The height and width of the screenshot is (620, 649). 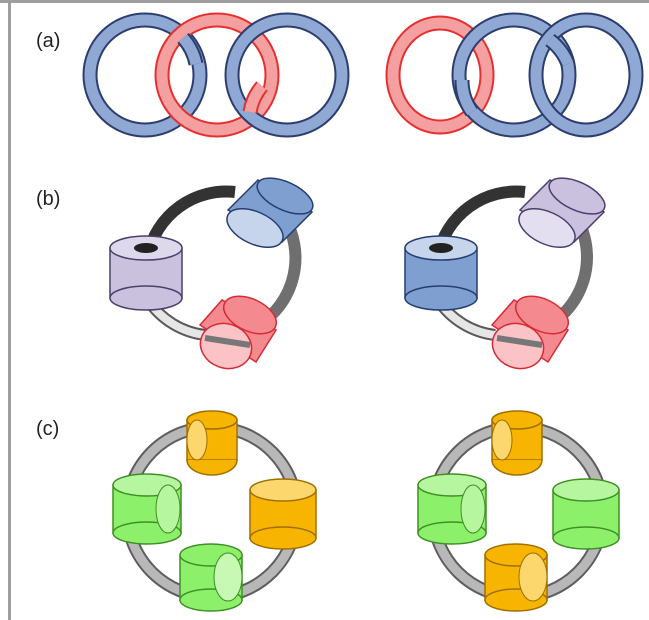 What do you see at coordinates (514, 75) in the screenshot?
I see `panel-a-right-catenane` at bounding box center [514, 75].